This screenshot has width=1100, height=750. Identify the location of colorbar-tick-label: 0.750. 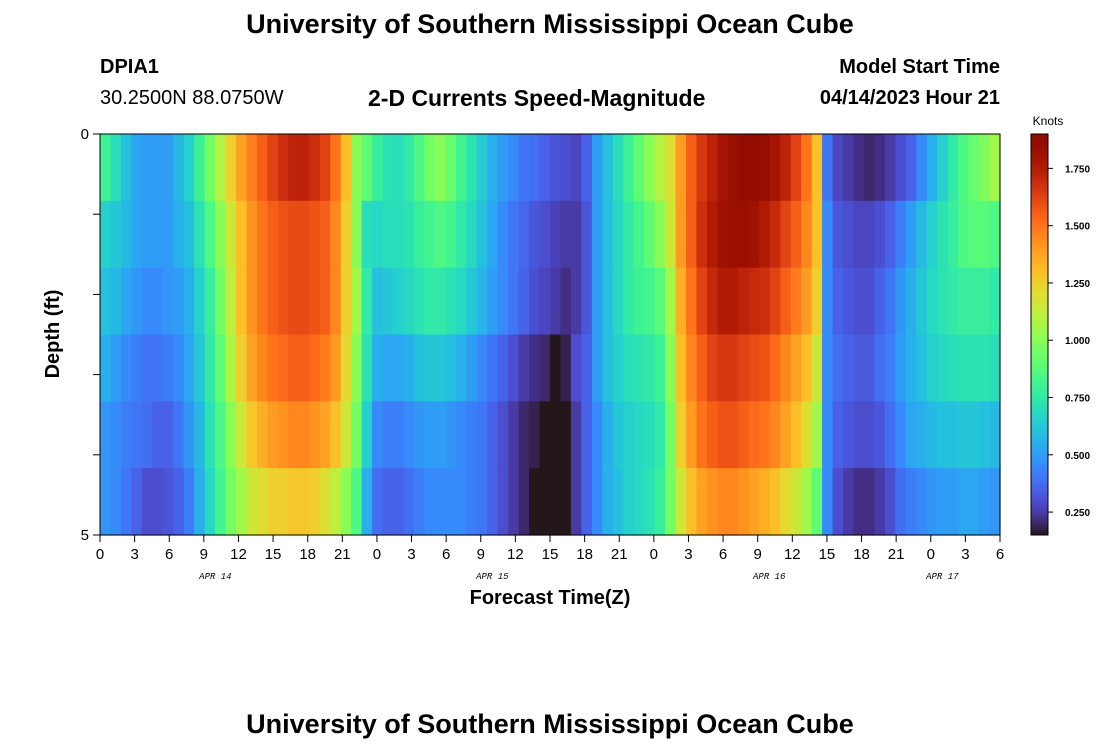
(1077, 399).